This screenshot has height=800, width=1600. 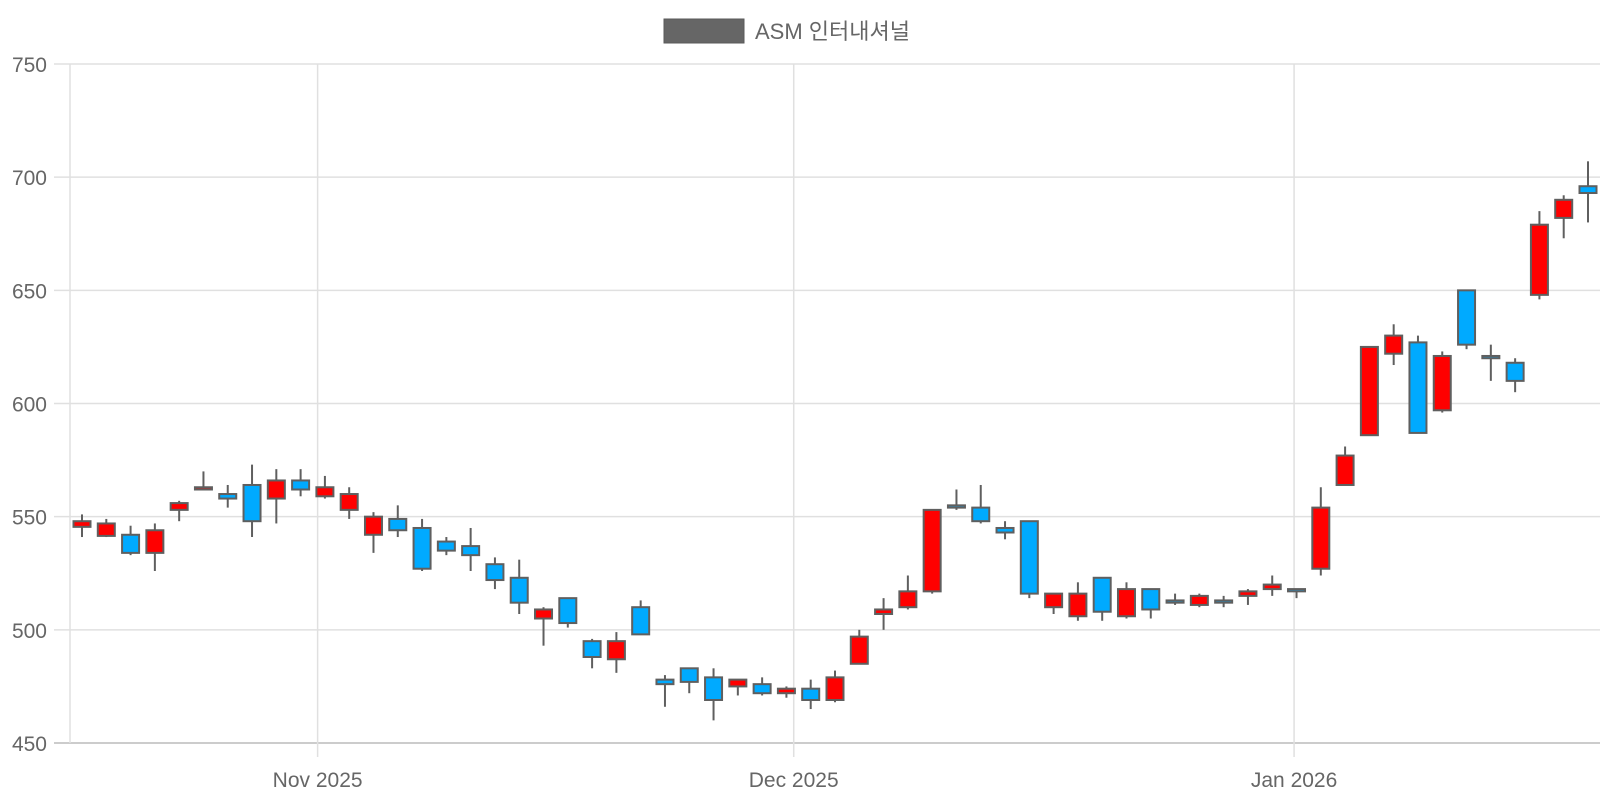 What do you see at coordinates (318, 780) in the screenshot?
I see `x-tick-label: Nov 2025` at bounding box center [318, 780].